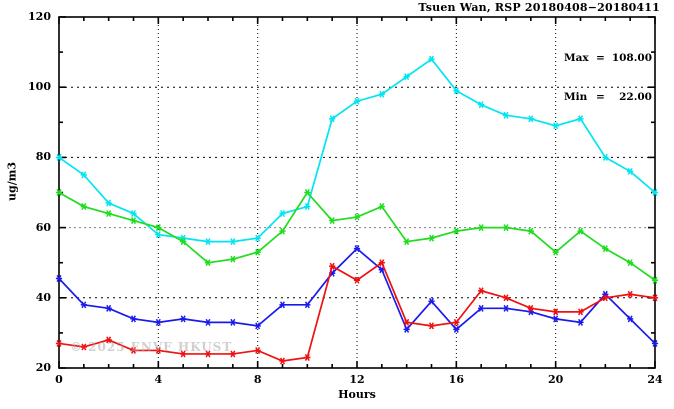  I want to click on min-label: Min, so click(576, 97).